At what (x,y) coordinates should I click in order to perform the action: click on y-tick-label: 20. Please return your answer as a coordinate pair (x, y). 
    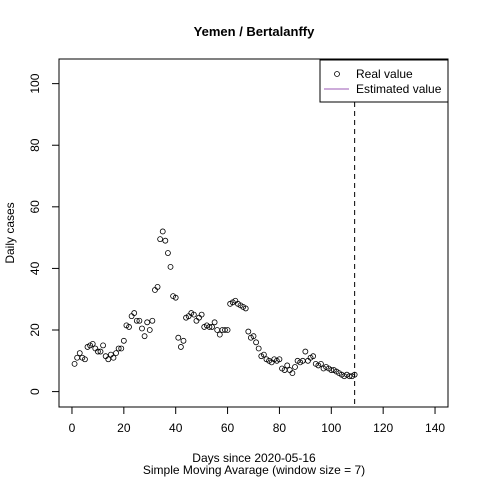
    Looking at the image, I should click on (35, 330).